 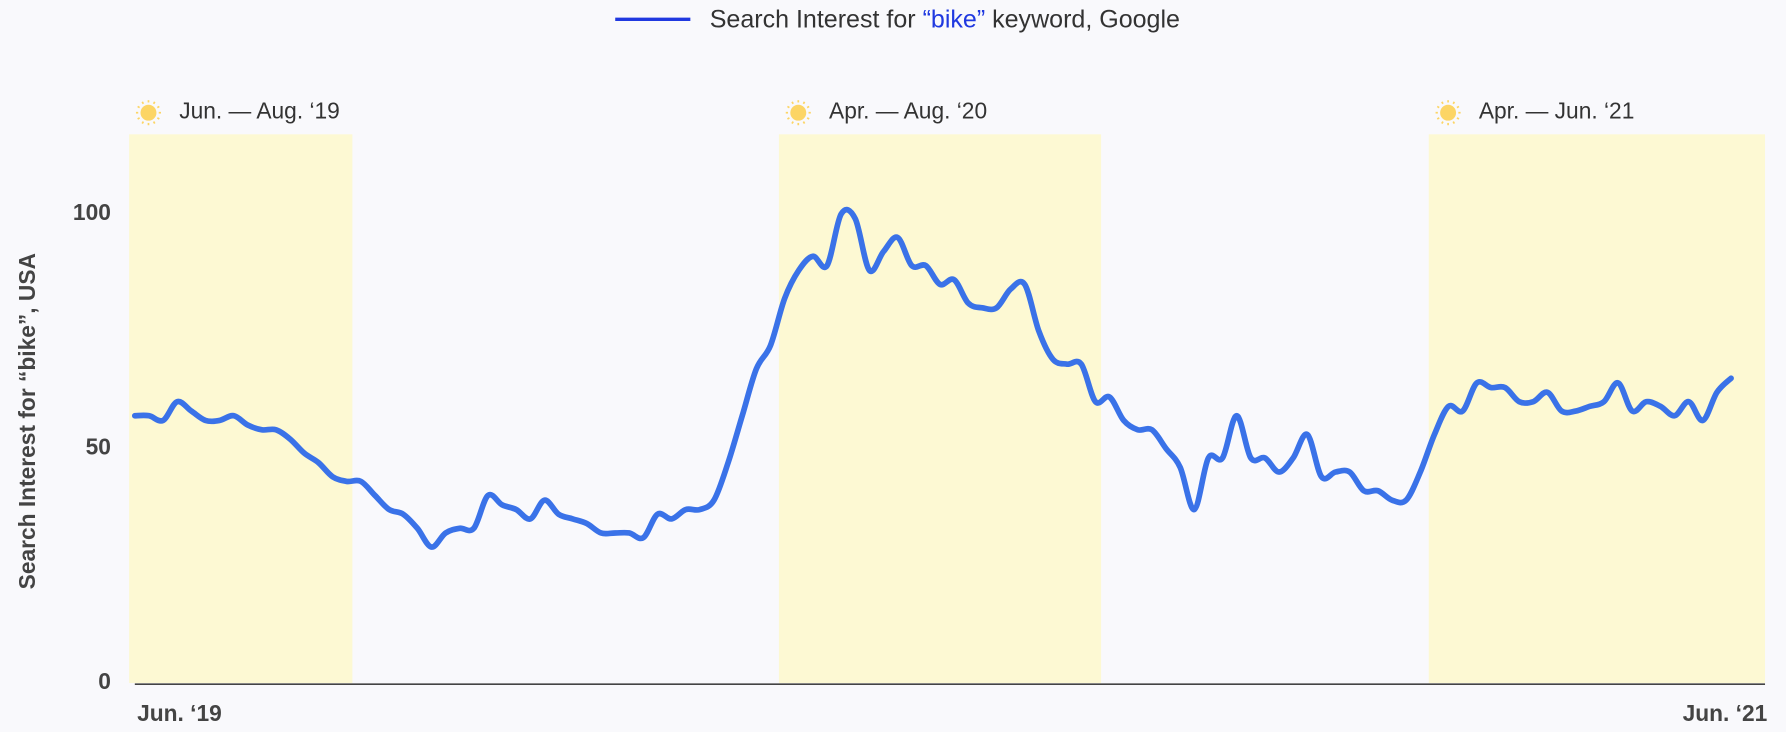 I want to click on highlight-label: Apr. — Jun. ‘21, so click(x=1557, y=111).